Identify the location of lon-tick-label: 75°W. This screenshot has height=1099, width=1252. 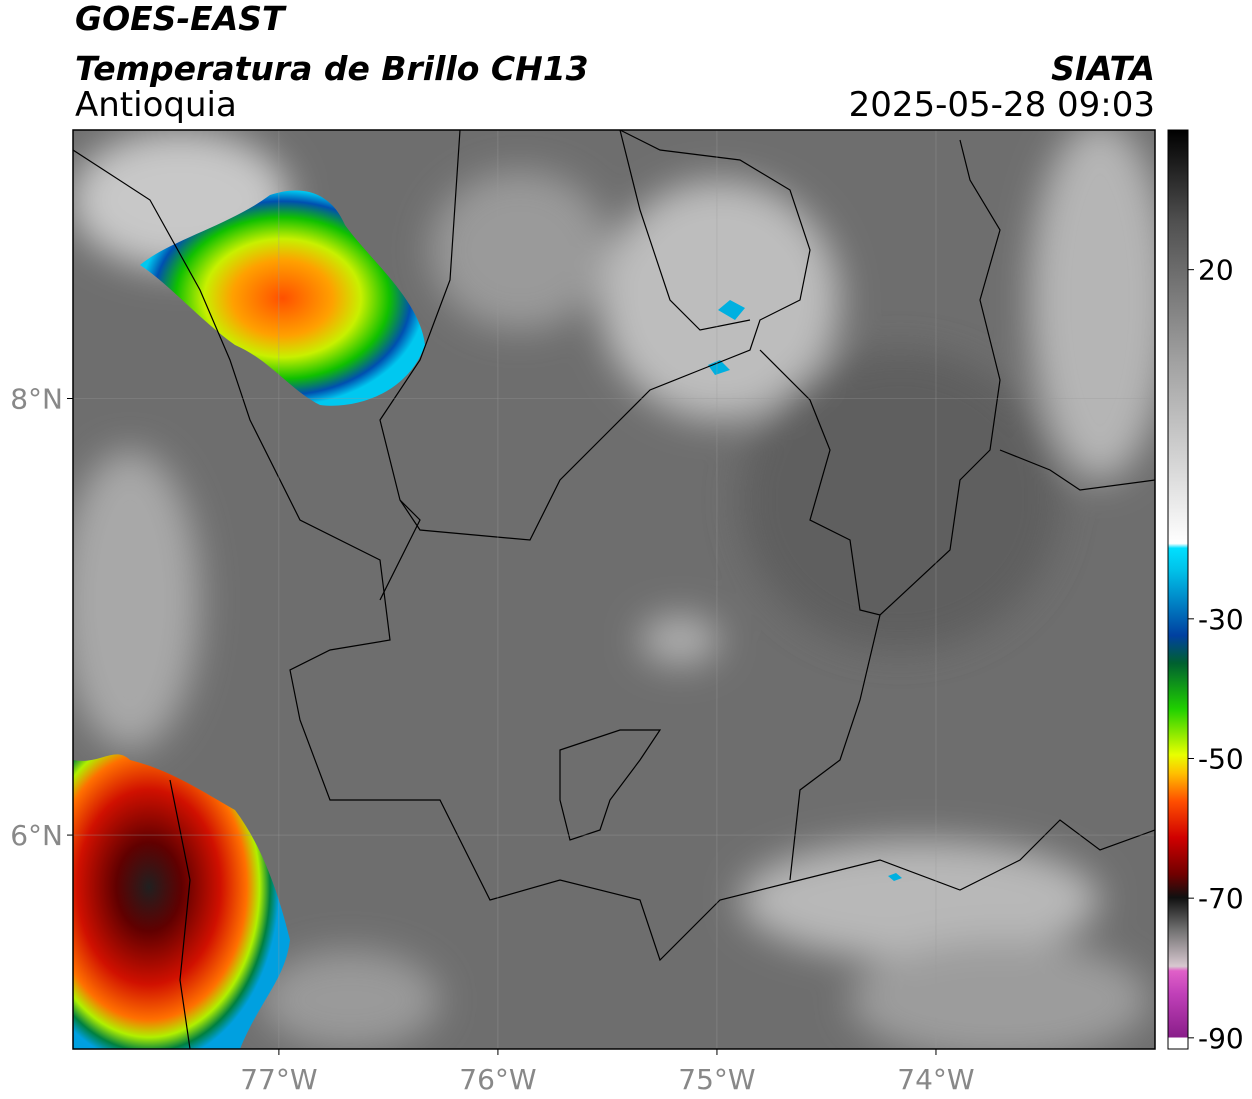
(716, 1079).